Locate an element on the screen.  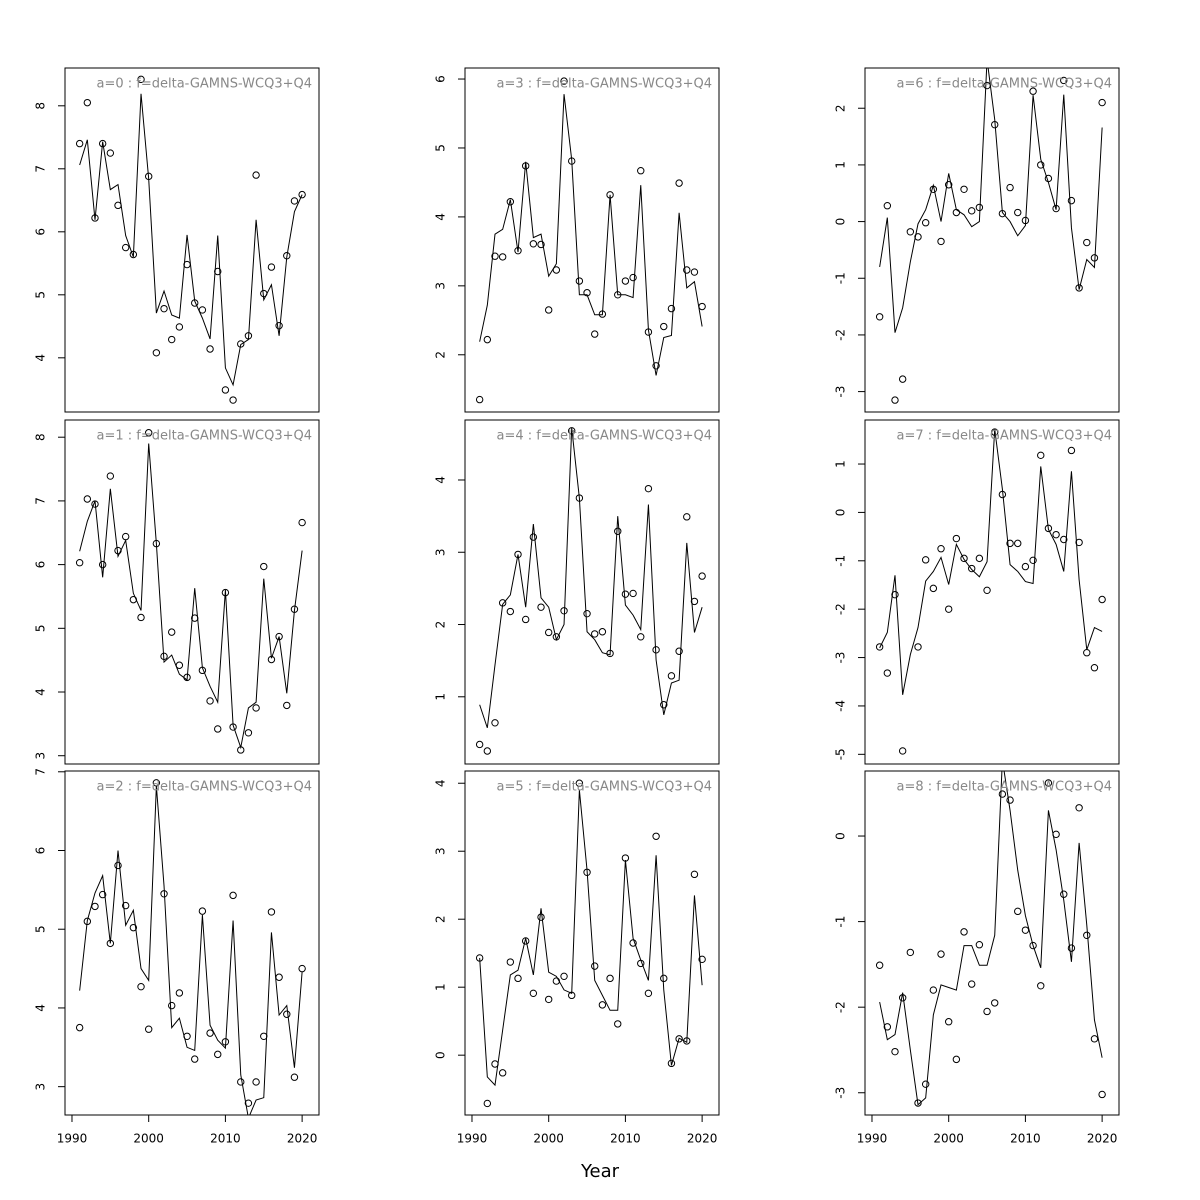
panel: -5 -4 -3 -2 -1 0 1 a=7 : f=delta-GAMNS-WCQ3+Q4 is located at coordinates (977, 592).